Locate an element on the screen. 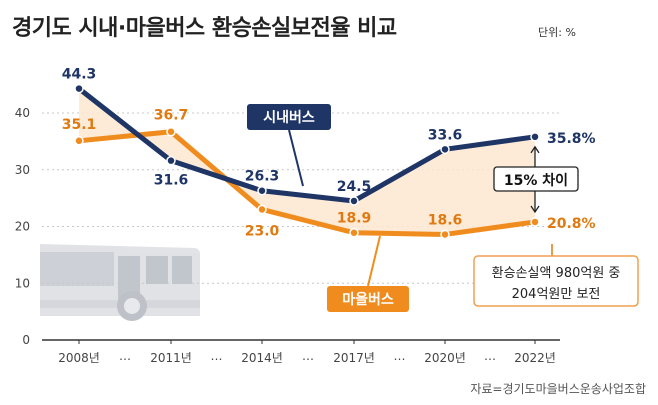 The image size is (658, 405). unit-label: 단위: % is located at coordinates (557, 32).